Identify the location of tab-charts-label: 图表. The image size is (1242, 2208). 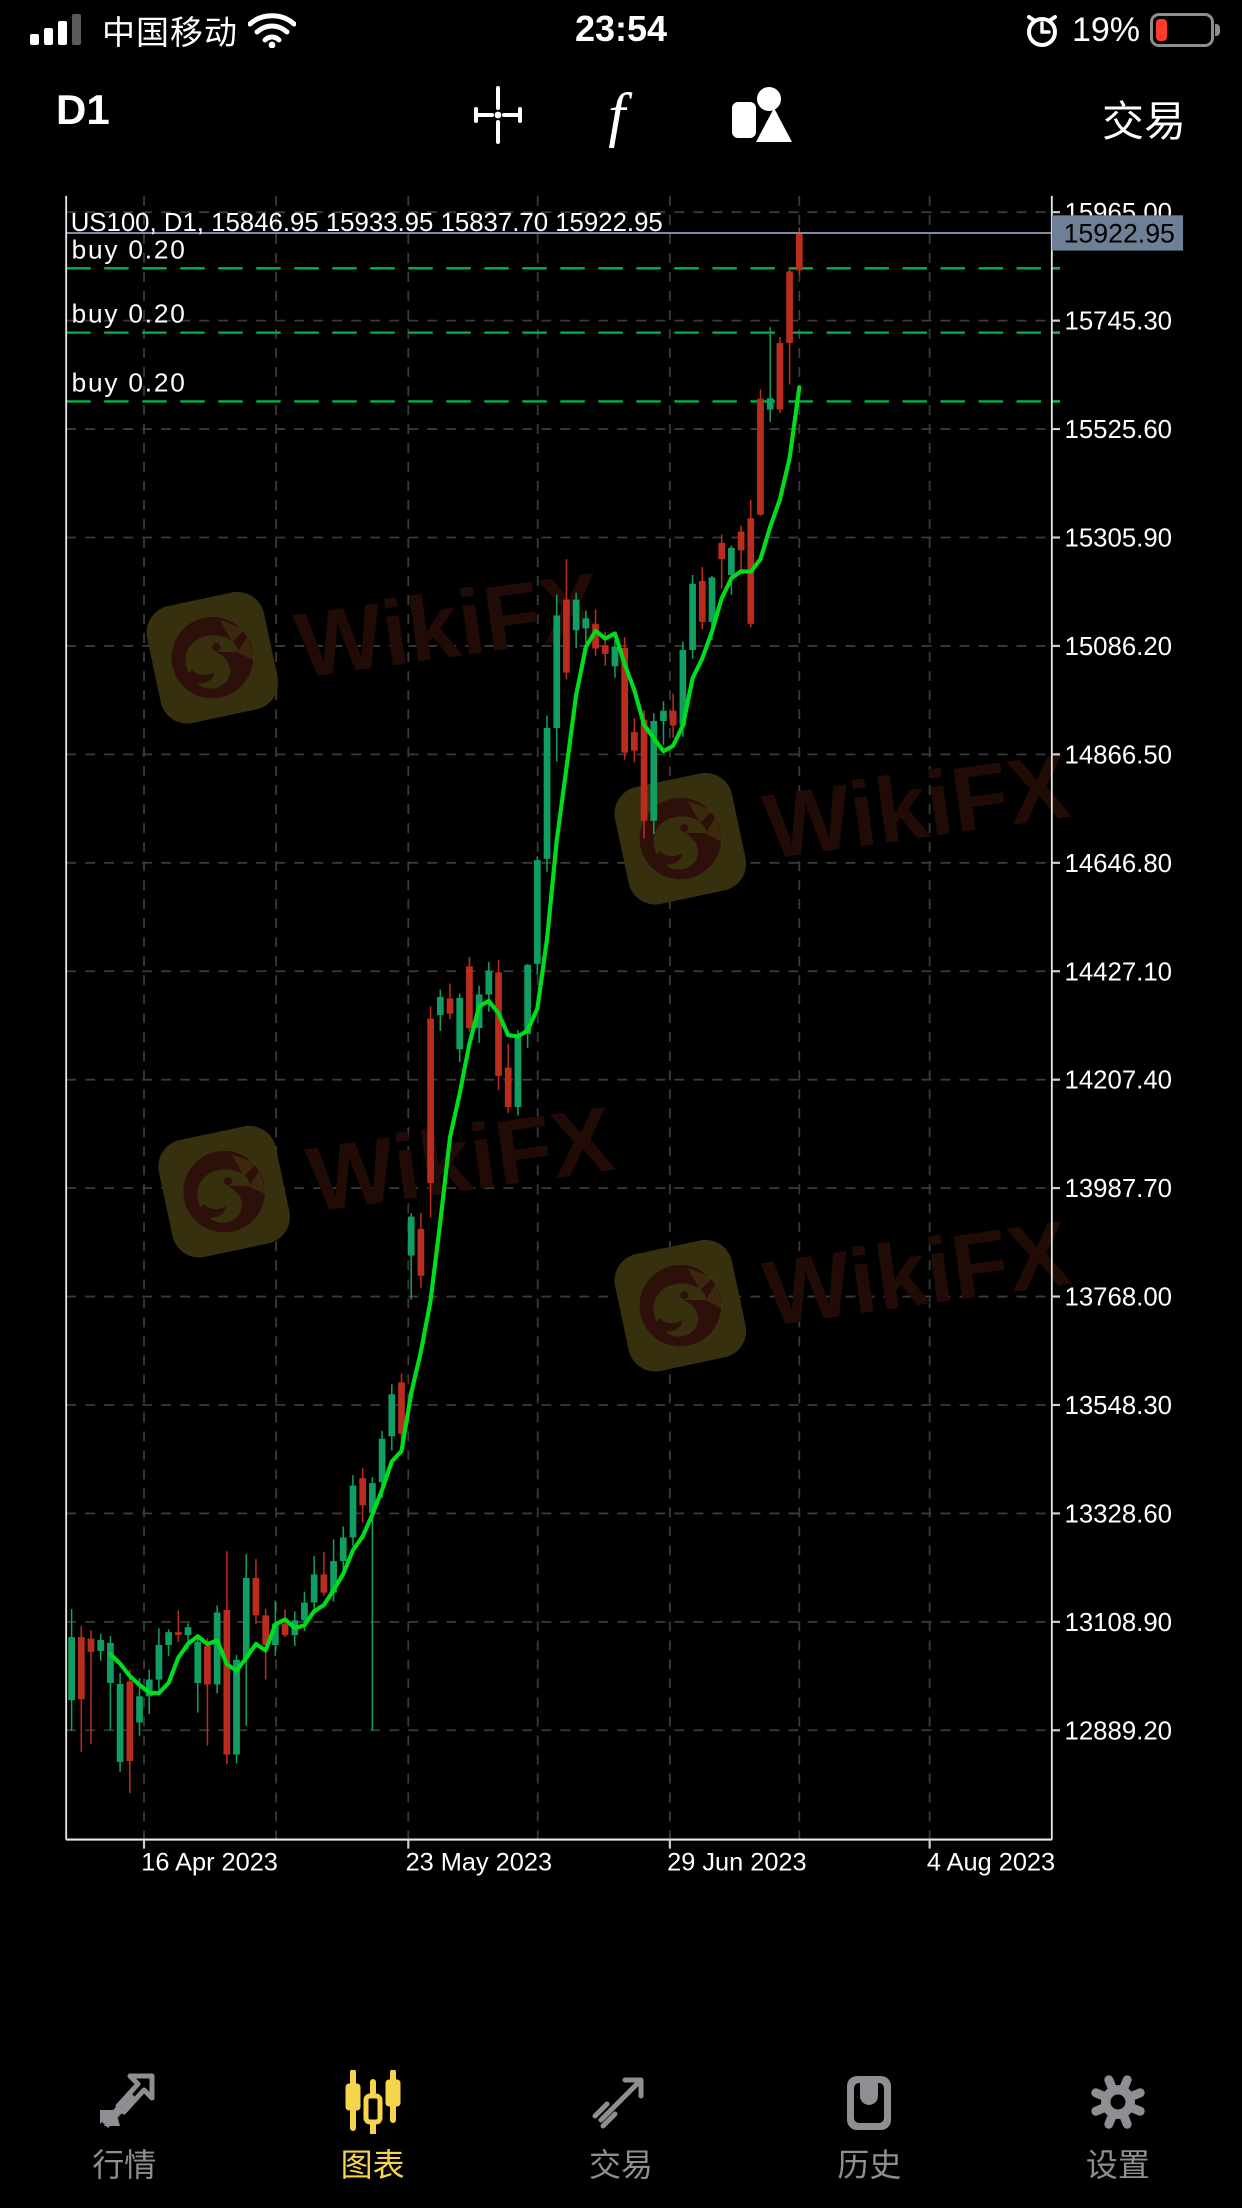
(372, 2165).